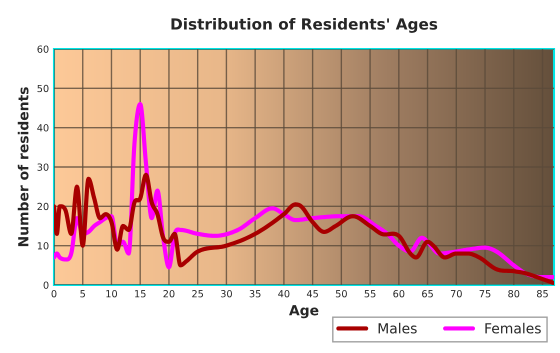 The width and height of the screenshot is (560, 353). What do you see at coordinates (168, 294) in the screenshot?
I see `x-tick-label: 20` at bounding box center [168, 294].